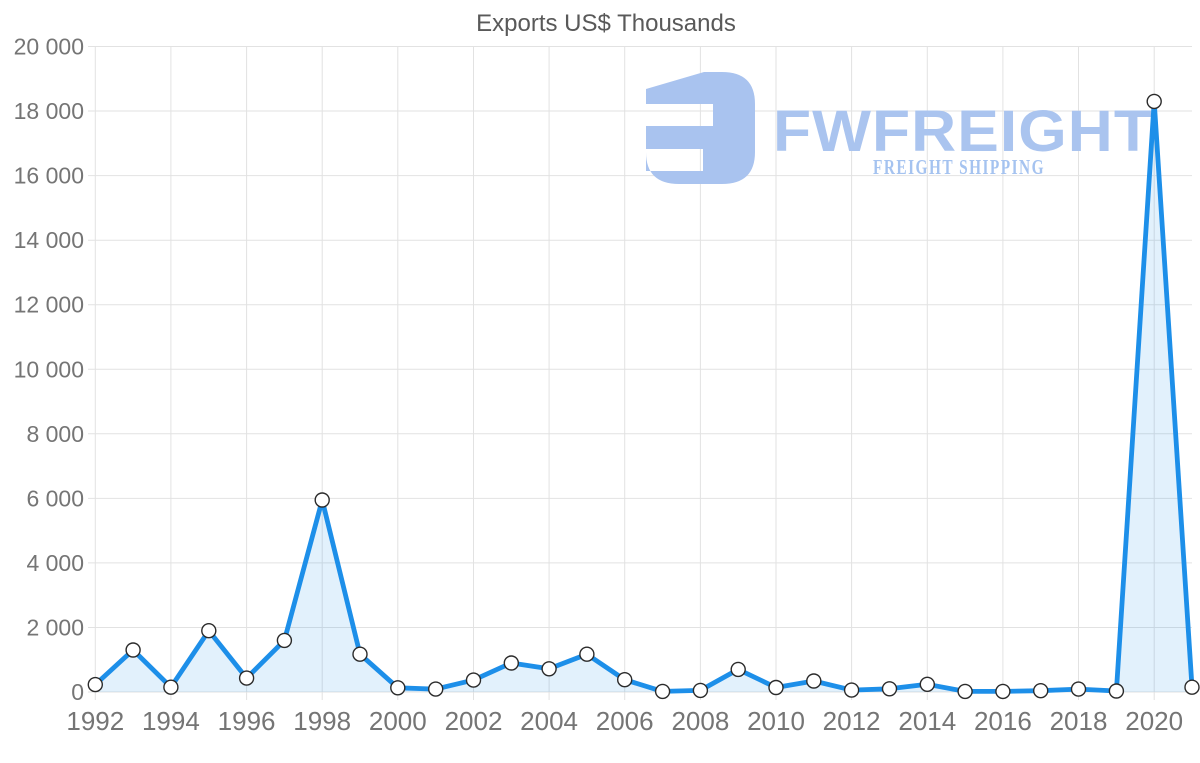 The width and height of the screenshot is (1200, 763). What do you see at coordinates (398, 688) in the screenshot?
I see `data-point-2000` at bounding box center [398, 688].